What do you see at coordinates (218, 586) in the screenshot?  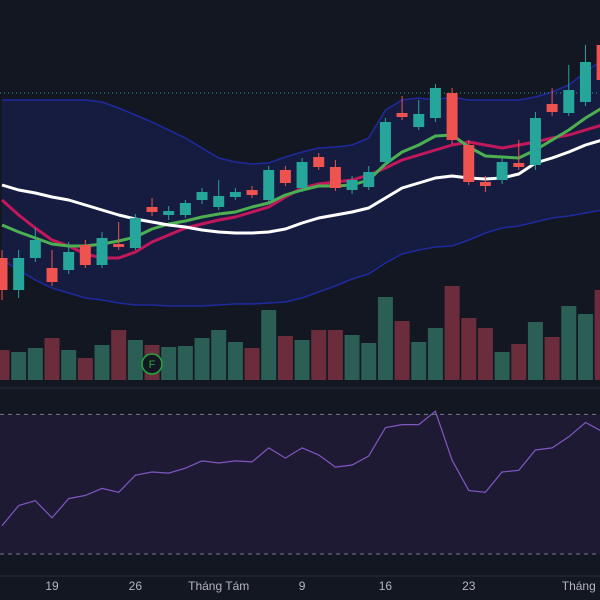 I see `x-tick-label: Tháng Tám` at bounding box center [218, 586].